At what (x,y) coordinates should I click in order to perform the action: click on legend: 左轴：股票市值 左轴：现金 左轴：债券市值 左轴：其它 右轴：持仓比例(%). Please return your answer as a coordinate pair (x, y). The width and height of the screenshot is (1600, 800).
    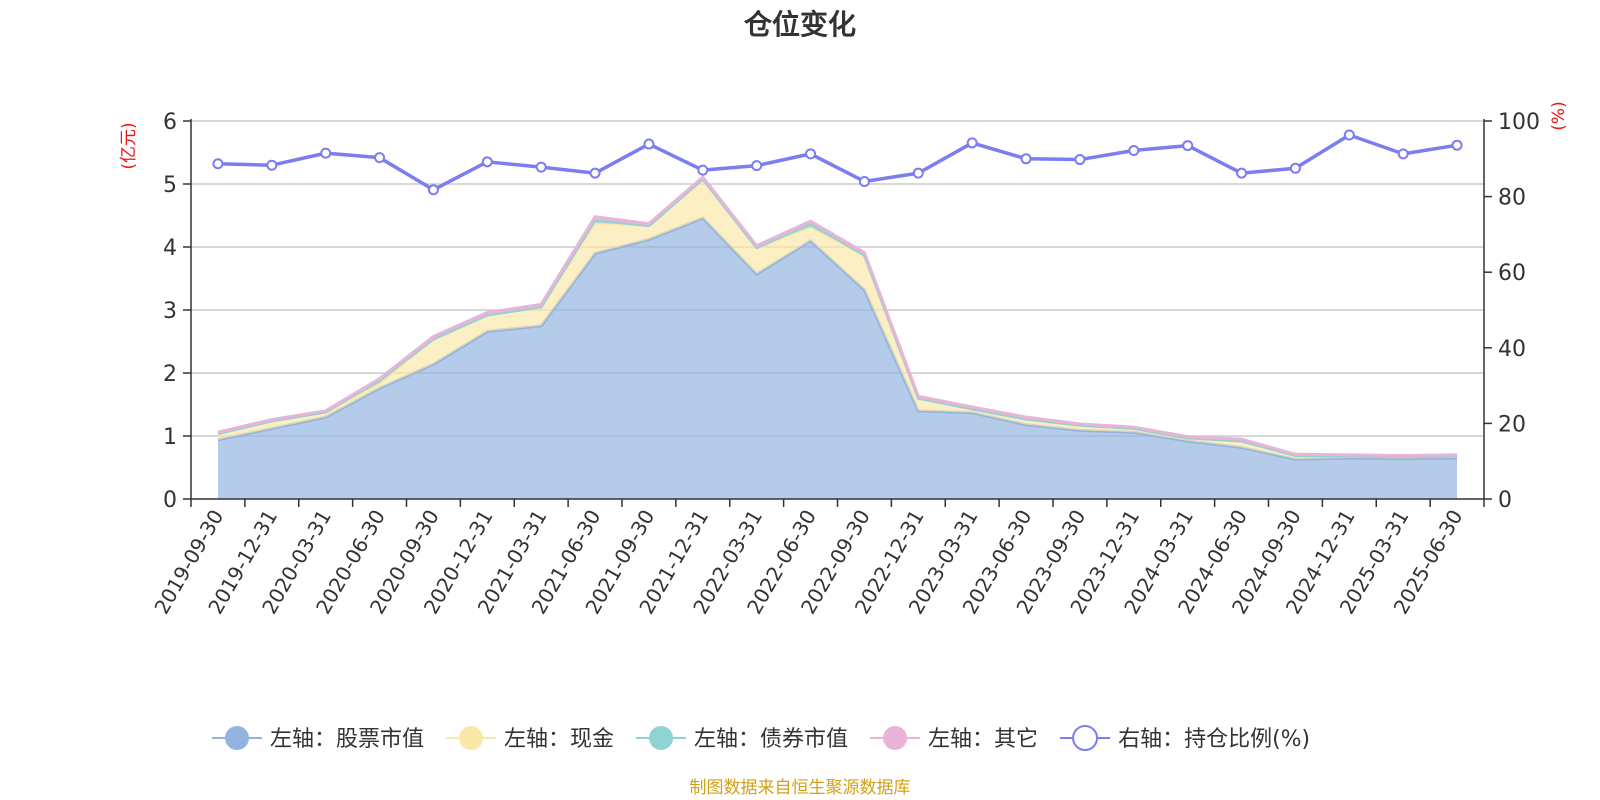
    Looking at the image, I should click on (761, 738).